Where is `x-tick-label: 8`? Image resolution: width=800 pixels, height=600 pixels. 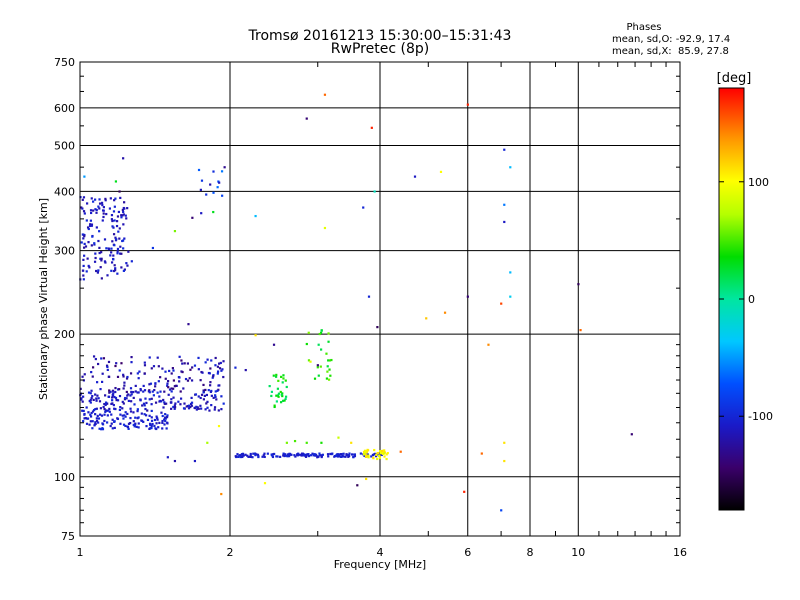
x-tick-label: 8 is located at coordinates (530, 552).